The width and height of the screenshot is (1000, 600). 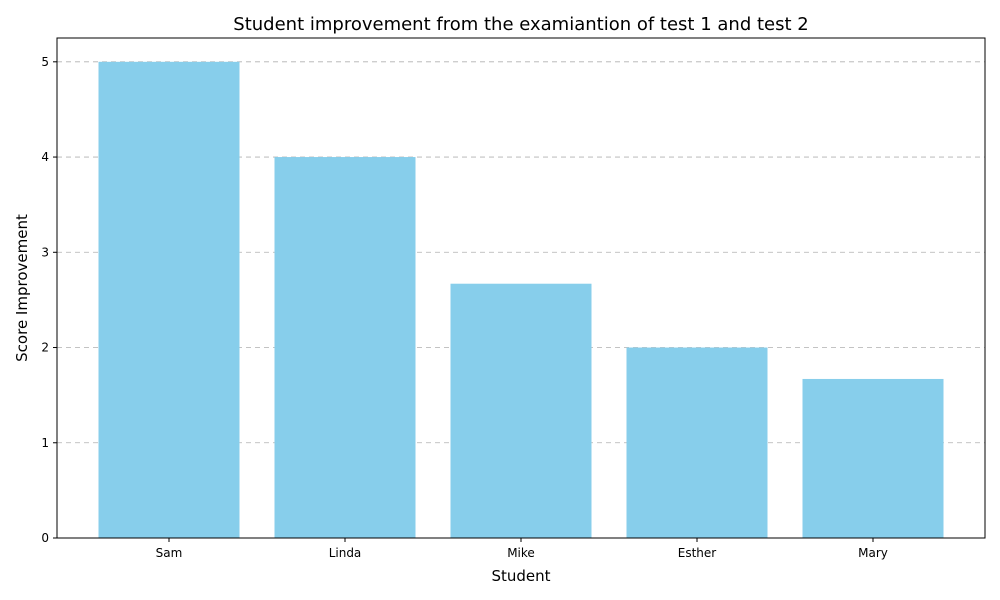 What do you see at coordinates (22, 288) in the screenshot?
I see `y-axis-label: Score Improvement` at bounding box center [22, 288].